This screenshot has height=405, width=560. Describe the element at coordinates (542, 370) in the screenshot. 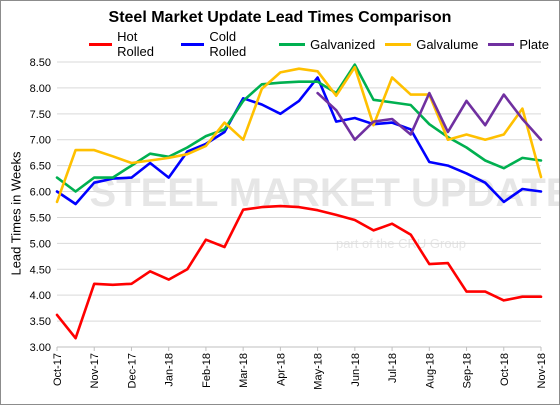

I see `x-tick-label: Nov-18` at that location.